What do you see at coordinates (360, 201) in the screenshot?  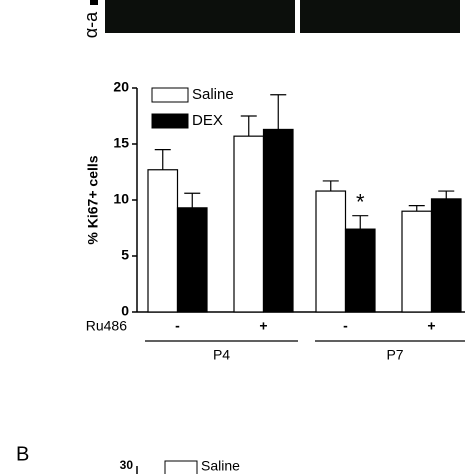 I see `annotation: *` at bounding box center [360, 201].